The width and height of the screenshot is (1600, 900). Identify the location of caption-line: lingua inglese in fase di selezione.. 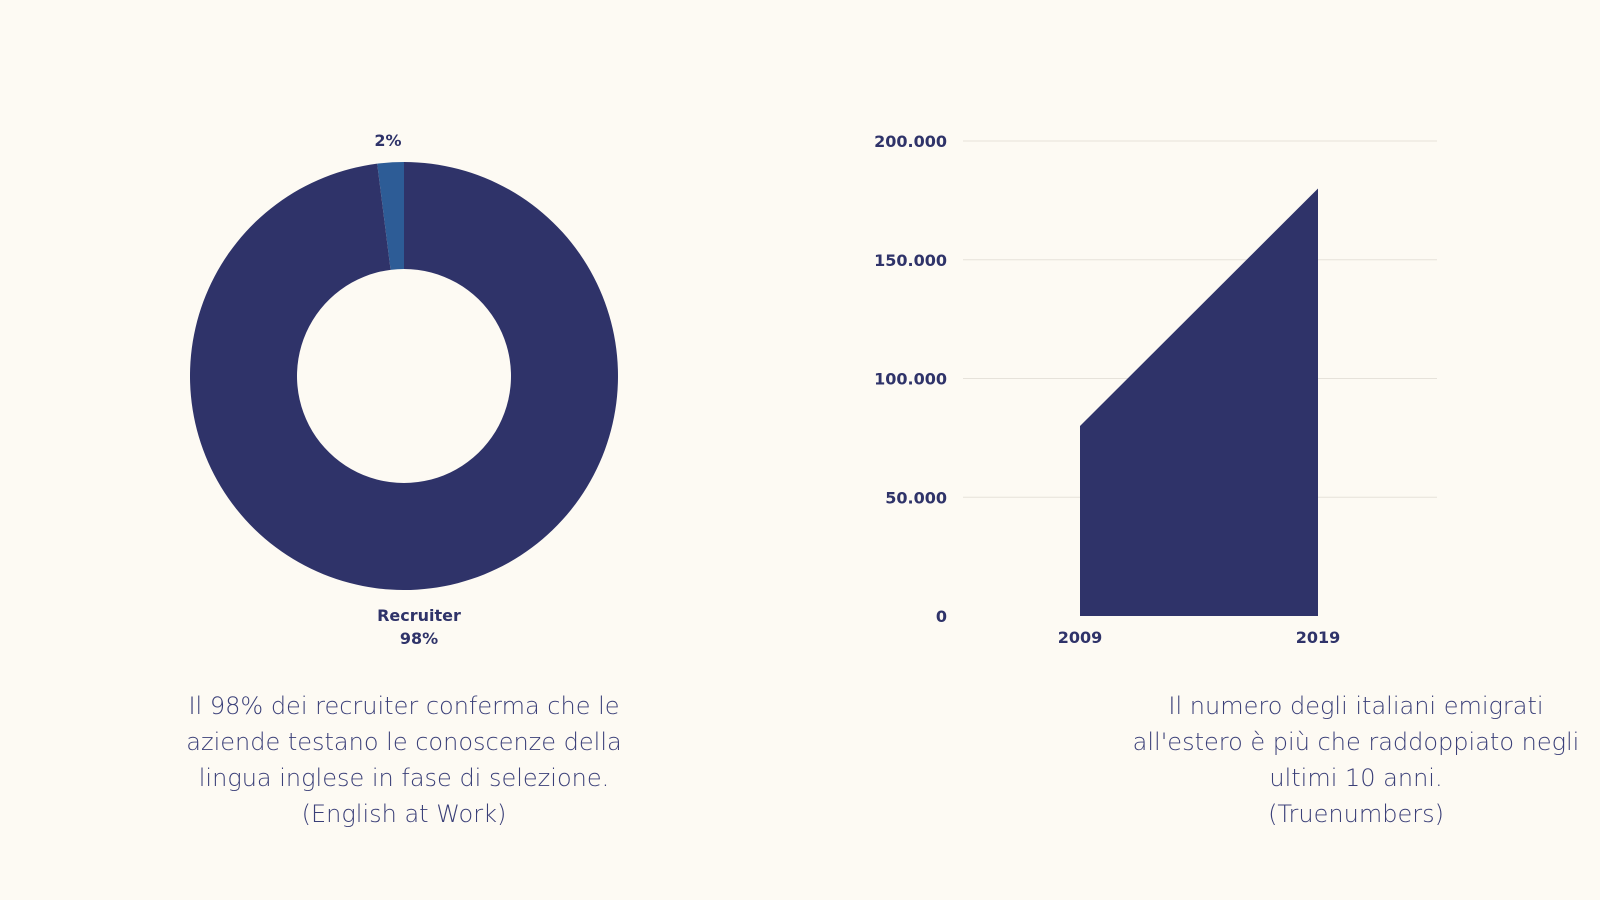
(404, 778).